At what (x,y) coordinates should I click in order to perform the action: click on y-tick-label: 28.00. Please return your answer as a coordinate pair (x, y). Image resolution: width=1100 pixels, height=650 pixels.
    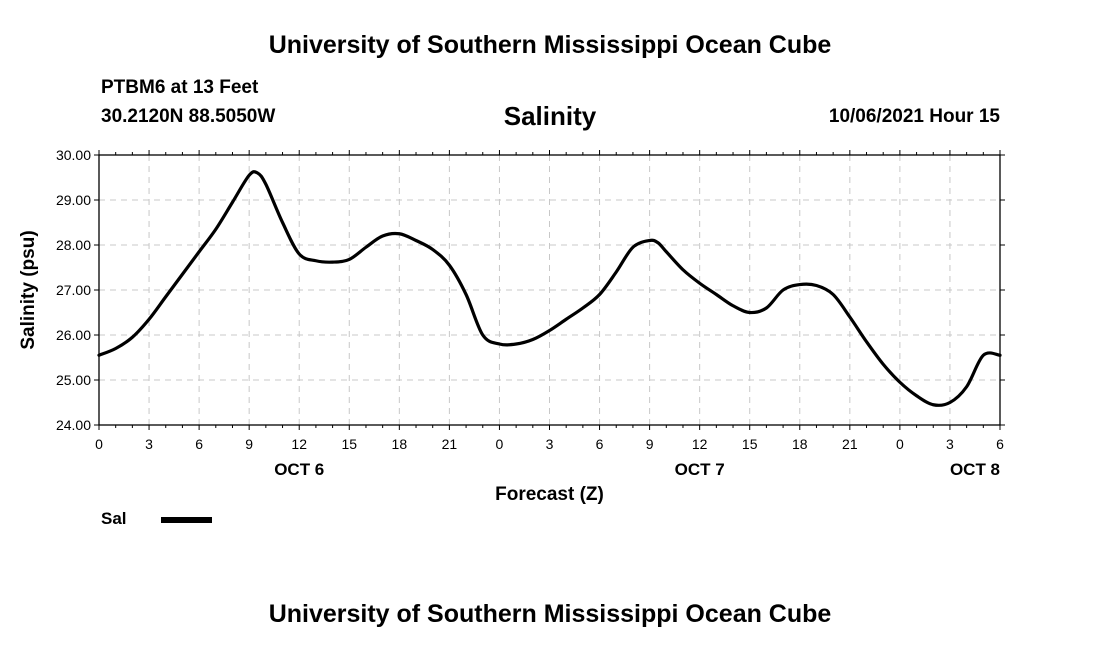
    Looking at the image, I should click on (73, 245).